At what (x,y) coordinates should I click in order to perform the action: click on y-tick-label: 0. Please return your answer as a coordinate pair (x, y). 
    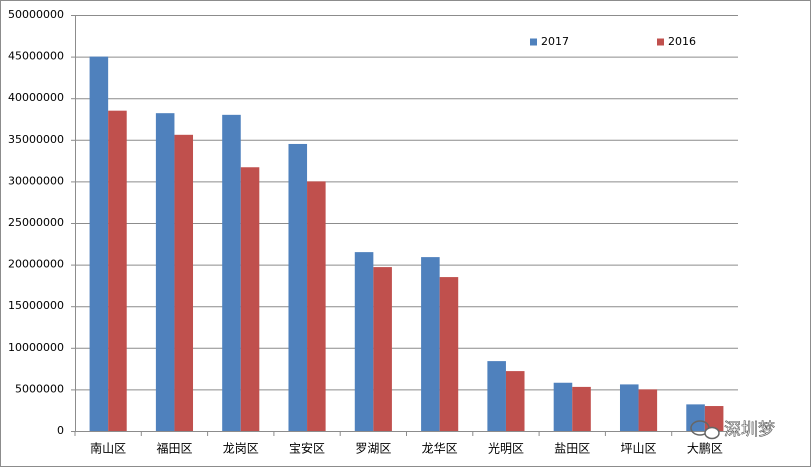
    Looking at the image, I should click on (60, 430).